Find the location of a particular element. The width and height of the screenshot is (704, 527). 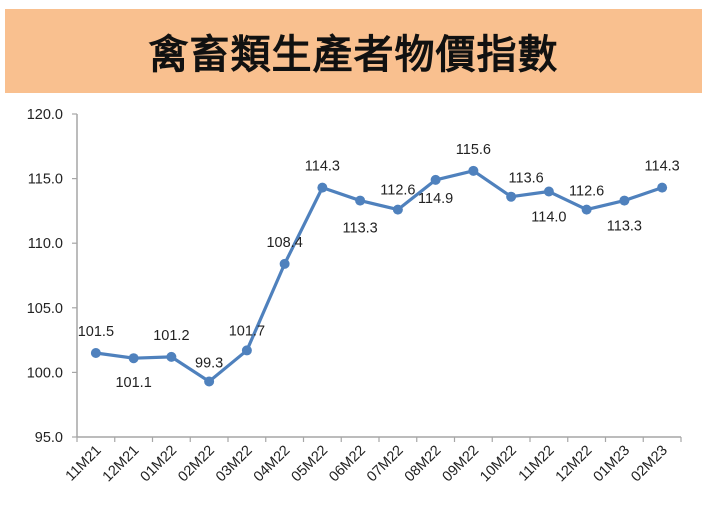

y-tick-label: 115.0 is located at coordinates (45, 180).